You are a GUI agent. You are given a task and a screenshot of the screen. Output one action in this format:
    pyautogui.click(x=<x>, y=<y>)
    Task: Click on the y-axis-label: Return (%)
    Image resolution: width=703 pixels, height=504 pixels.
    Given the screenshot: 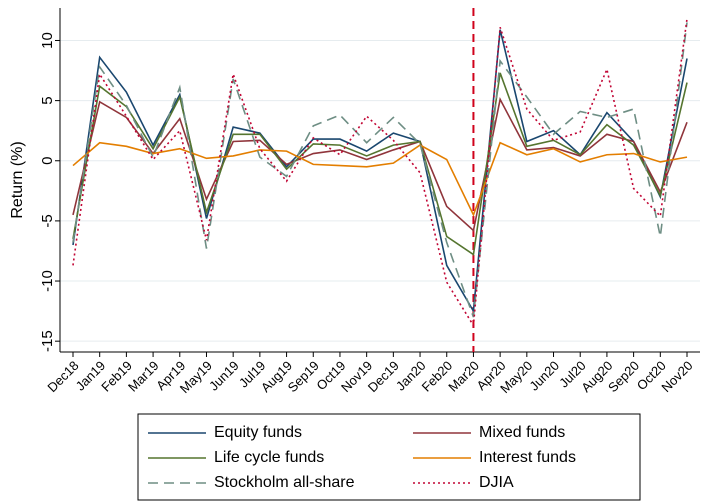 What is the action you would take?
    pyautogui.click(x=17, y=179)
    